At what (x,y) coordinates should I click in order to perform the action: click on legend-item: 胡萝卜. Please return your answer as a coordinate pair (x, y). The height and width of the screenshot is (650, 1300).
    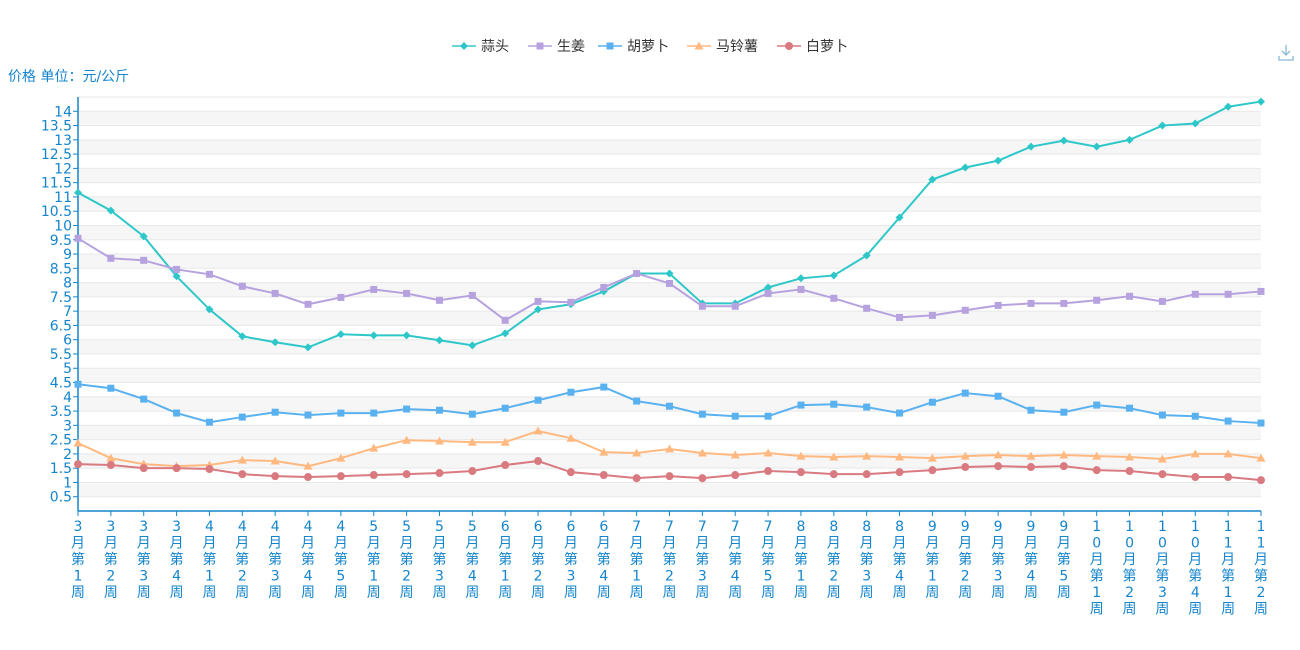
    Looking at the image, I should click on (633, 47).